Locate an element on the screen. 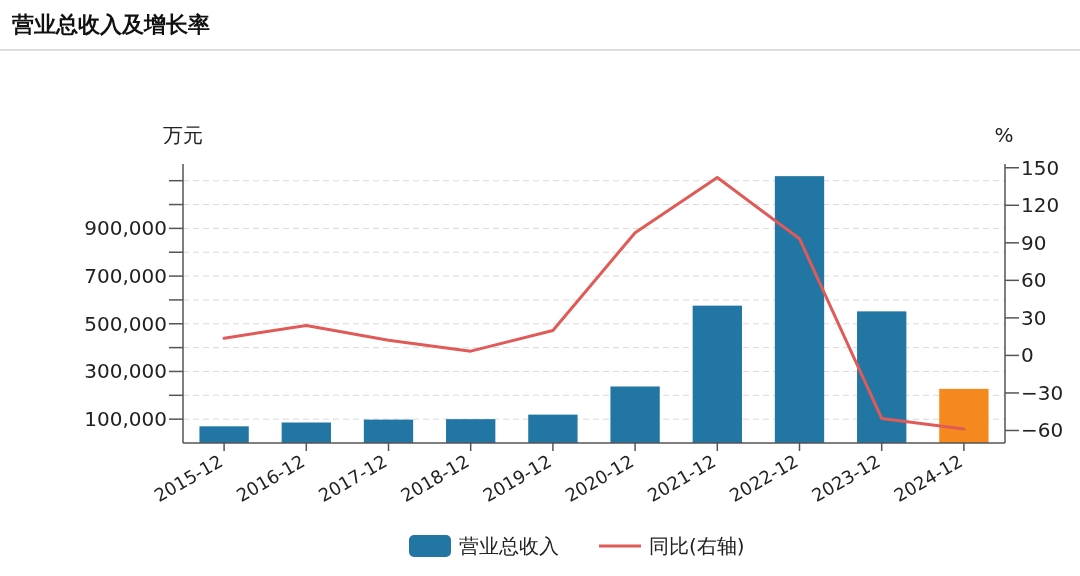 The width and height of the screenshot is (1080, 576). y-tick-label: 900,000 is located at coordinates (125, 228).